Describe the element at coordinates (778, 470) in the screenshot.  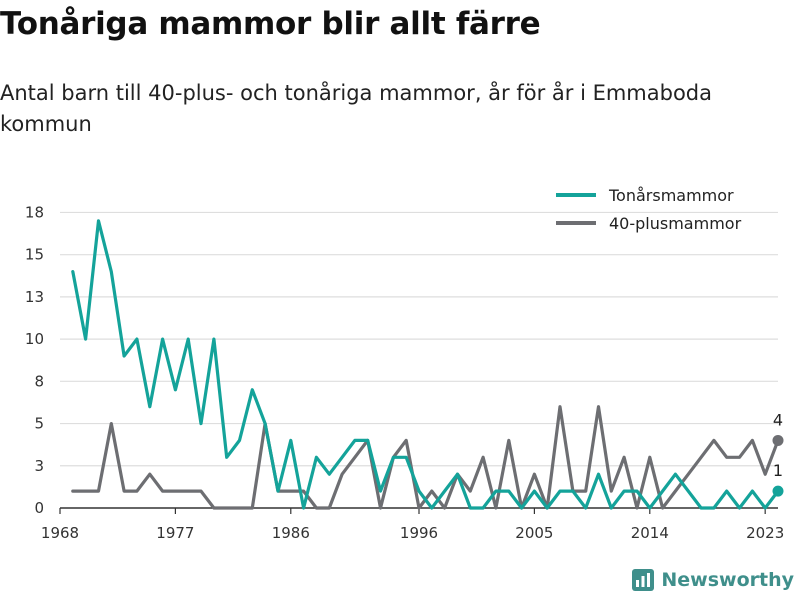
I see `end-label: 1` at that location.